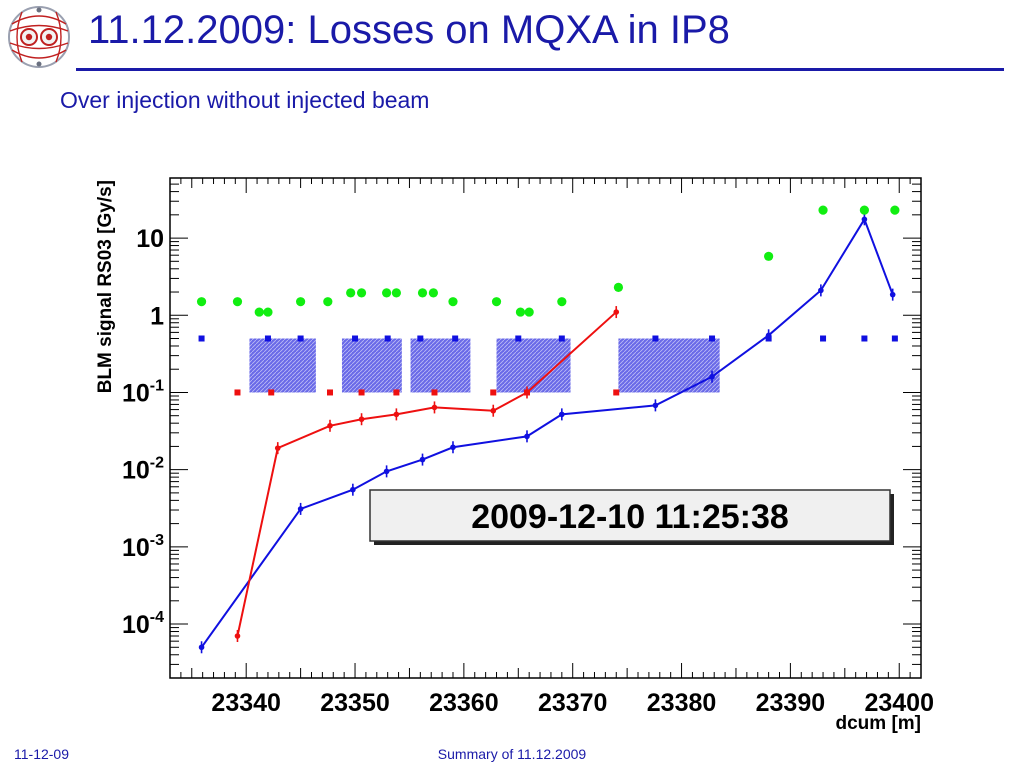  What do you see at coordinates (791, 703) in the screenshot?
I see `x-tick-label: 23390` at bounding box center [791, 703].